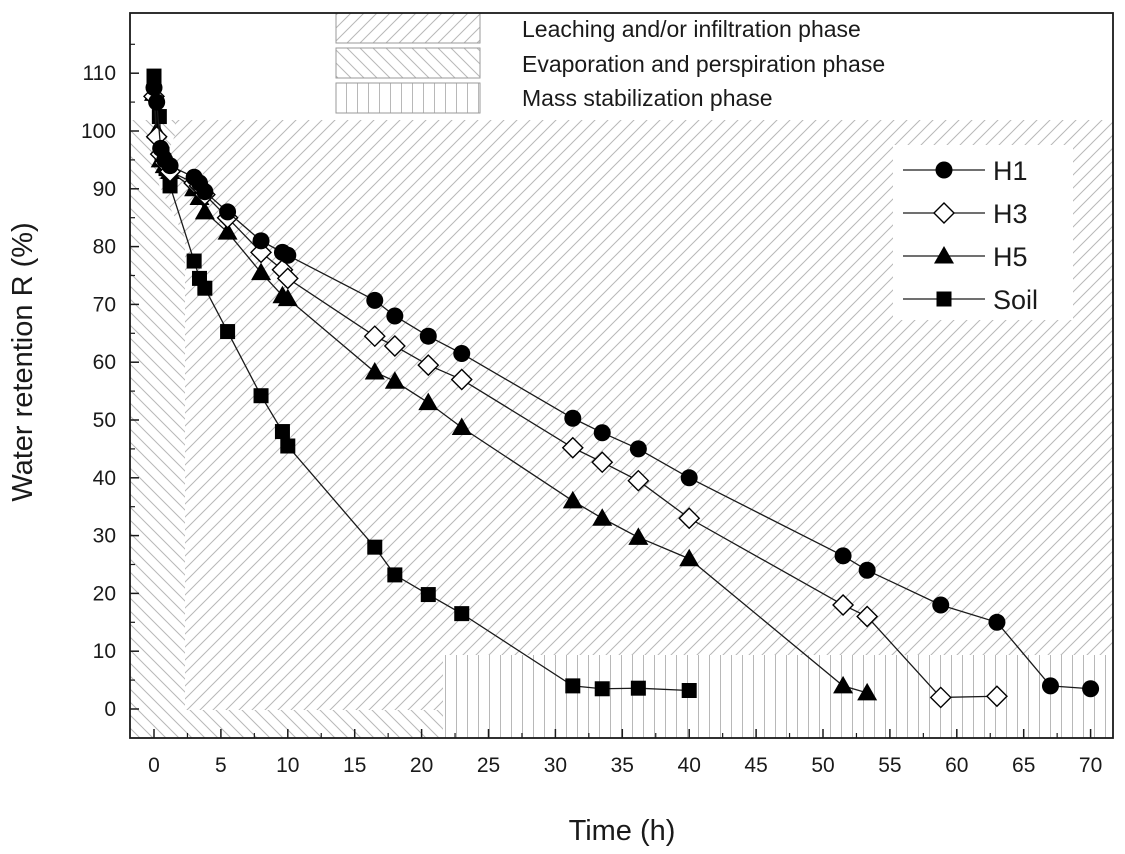 The width and height of the screenshot is (1125, 854). I want to click on x-axis-title: Time (h), so click(622, 831).